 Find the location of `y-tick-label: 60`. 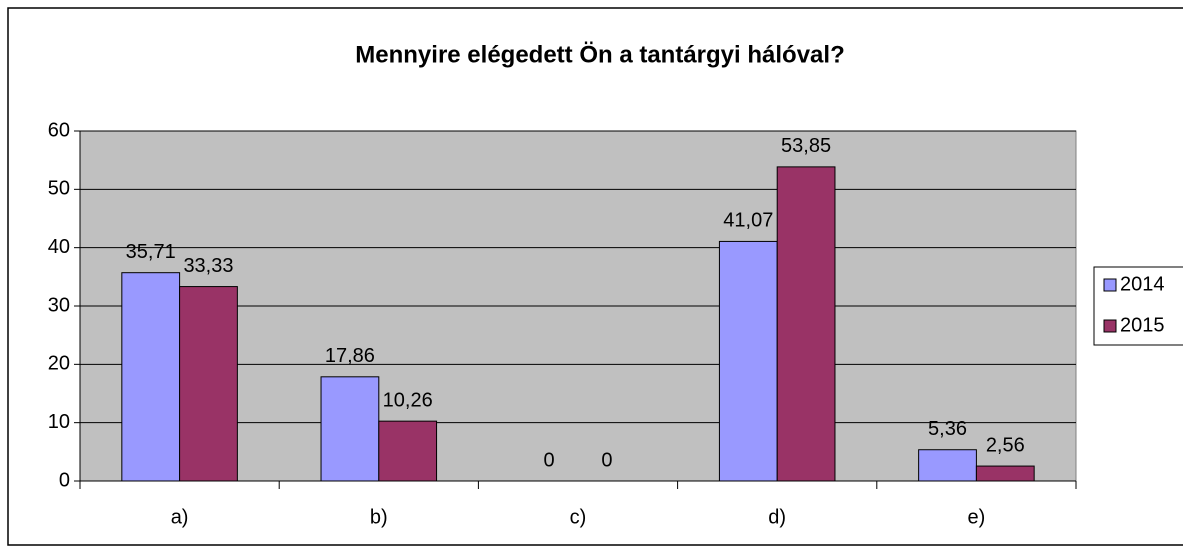

y-tick-label: 60 is located at coordinates (59, 130).